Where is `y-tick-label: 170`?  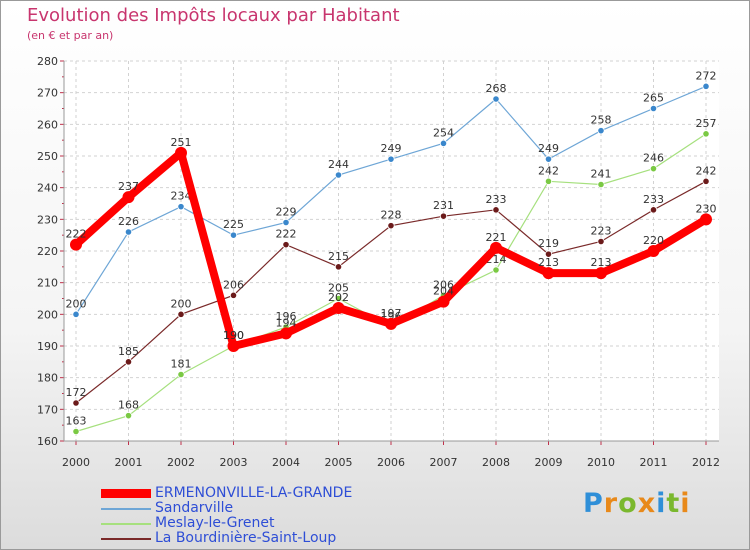
y-tick-label: 170 is located at coordinates (47, 409).